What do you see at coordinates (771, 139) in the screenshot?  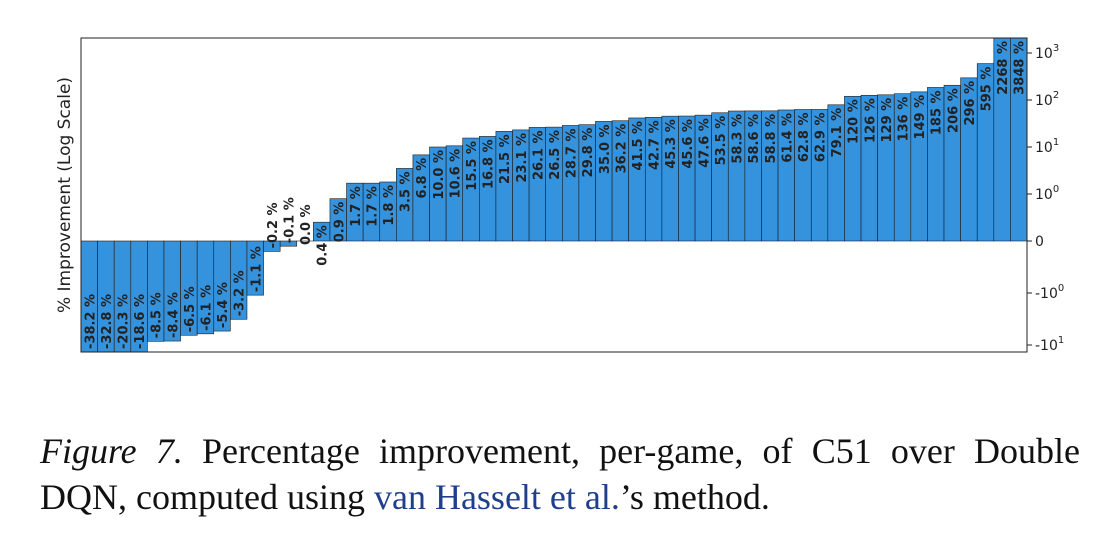 I see `bar-value-label: 58.8 %` at bounding box center [771, 139].